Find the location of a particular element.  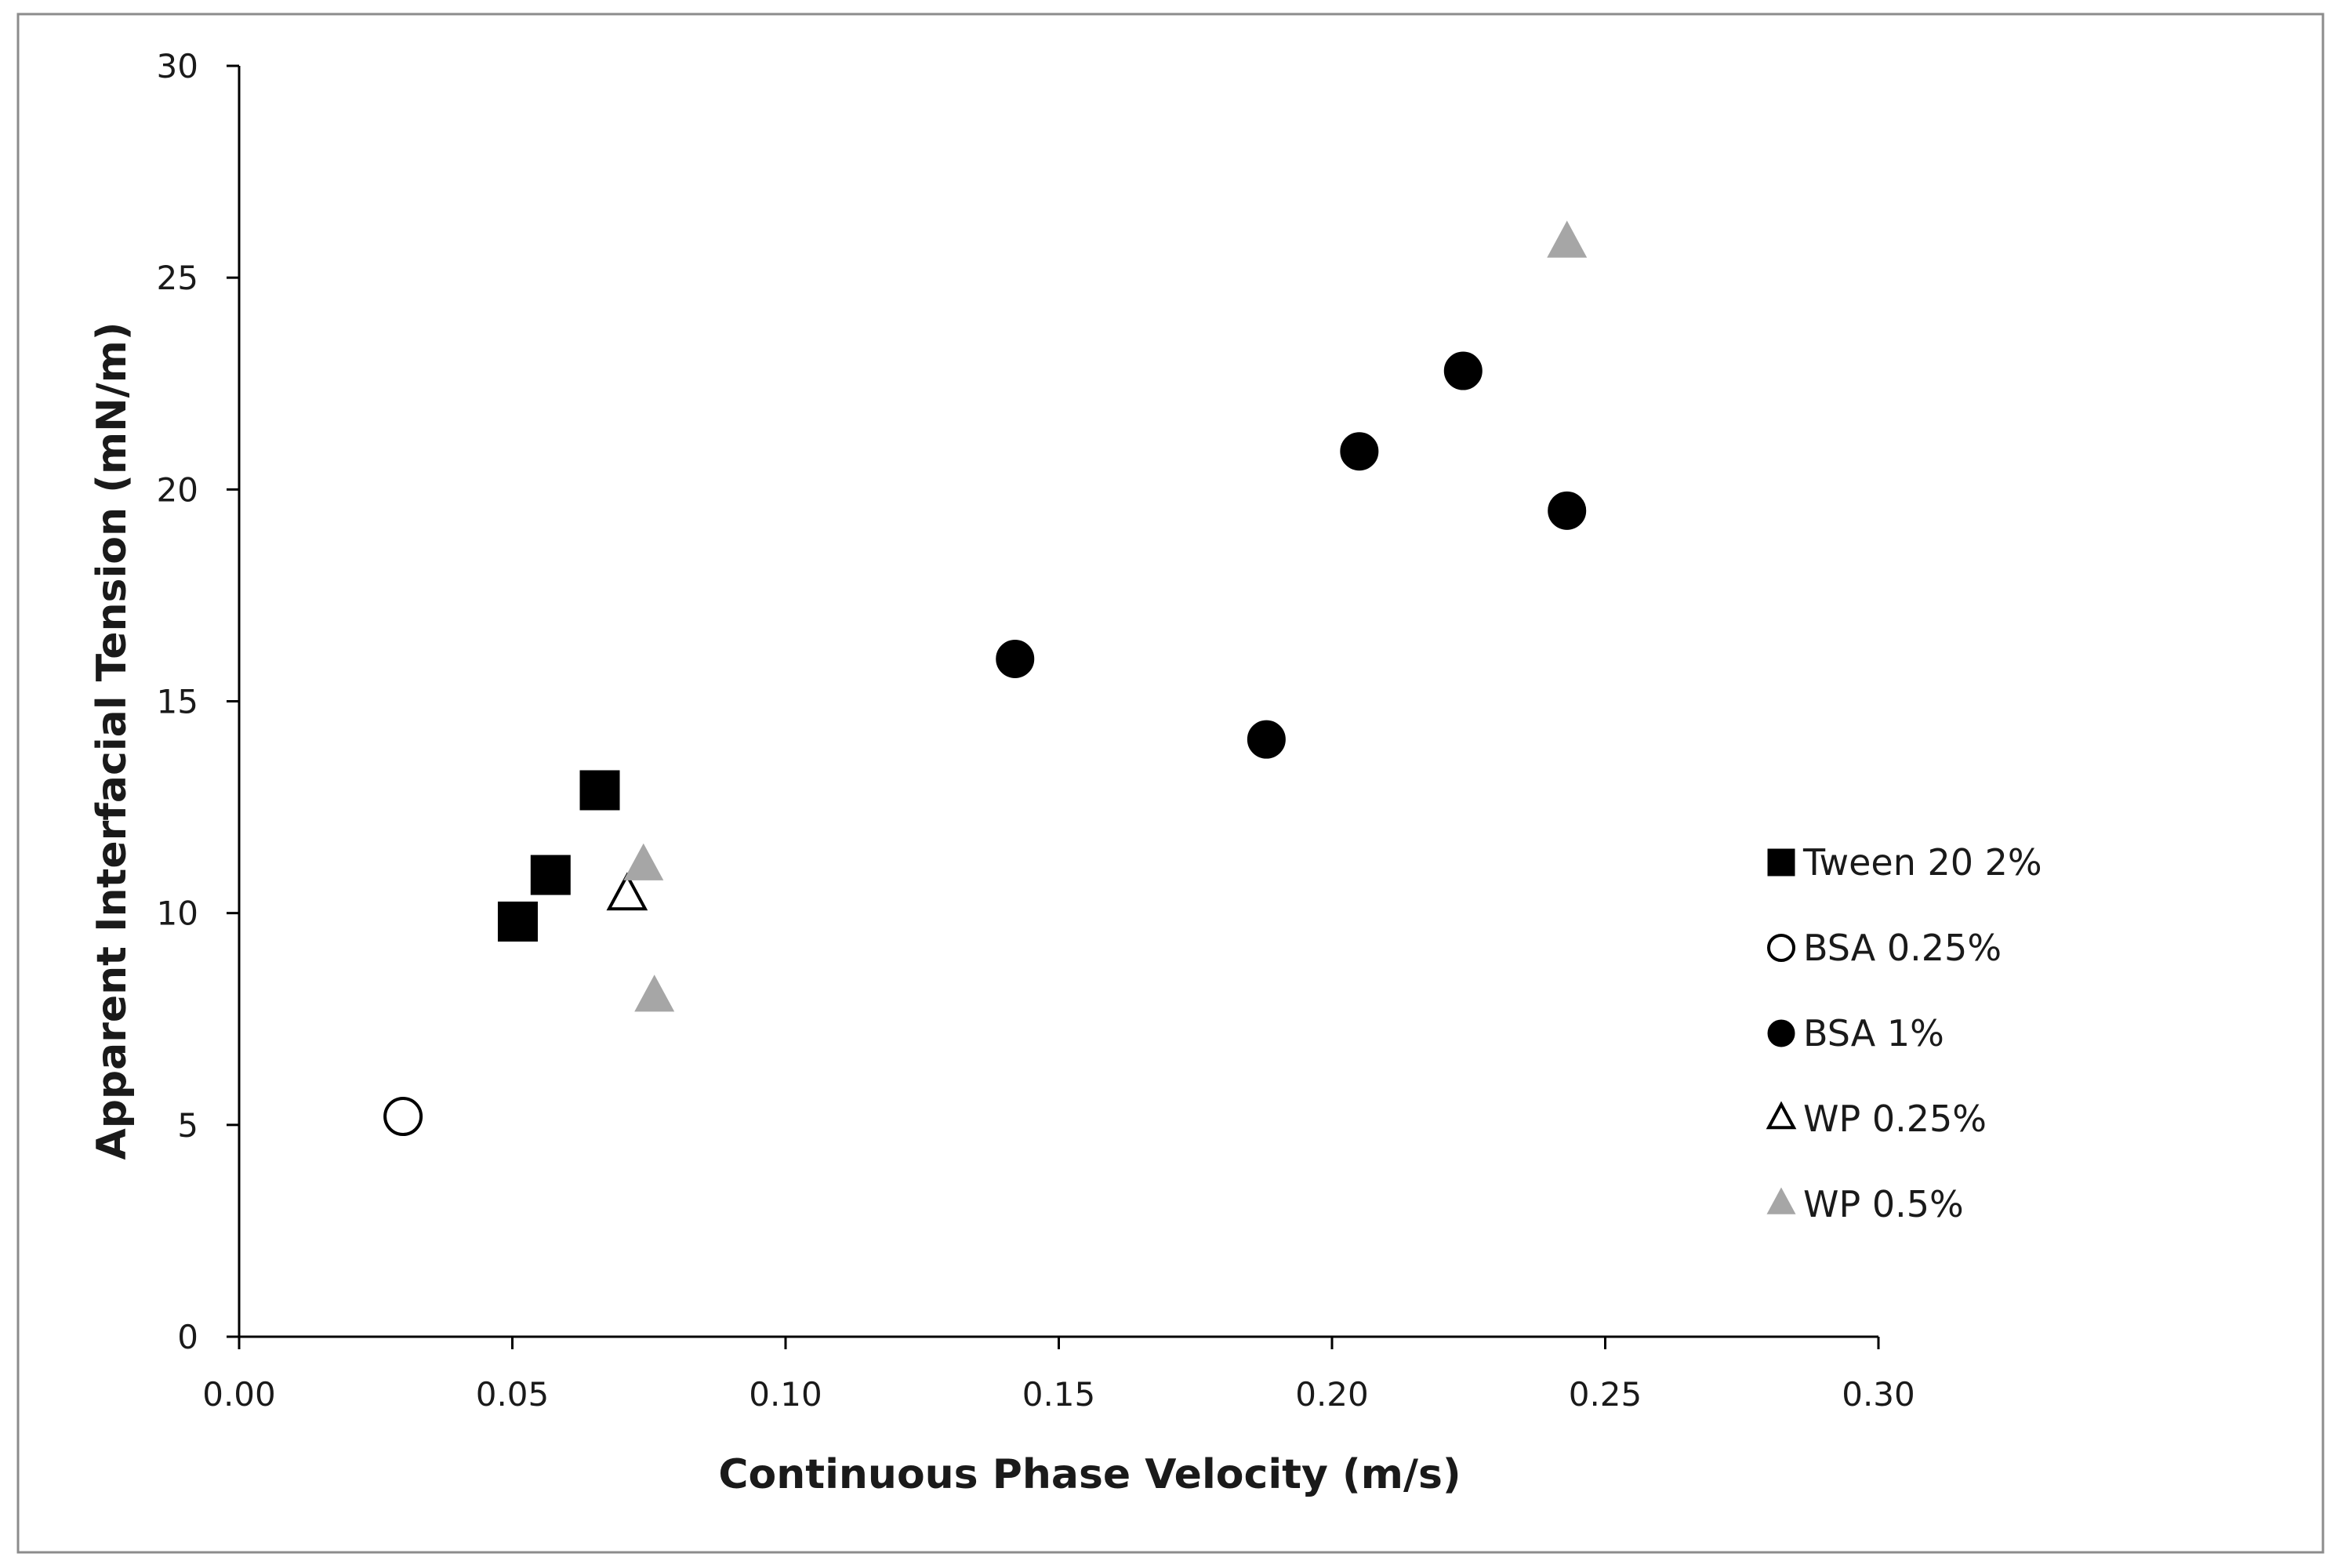

y-tick-label: 20 is located at coordinates (177, 489).